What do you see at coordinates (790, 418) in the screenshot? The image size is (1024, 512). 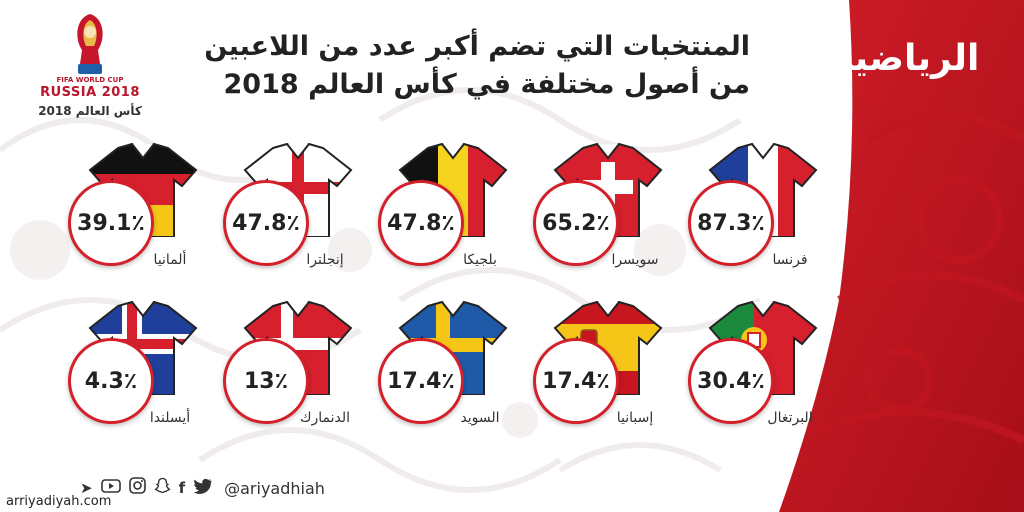 I see `country-name: البرتغال` at bounding box center [790, 418].